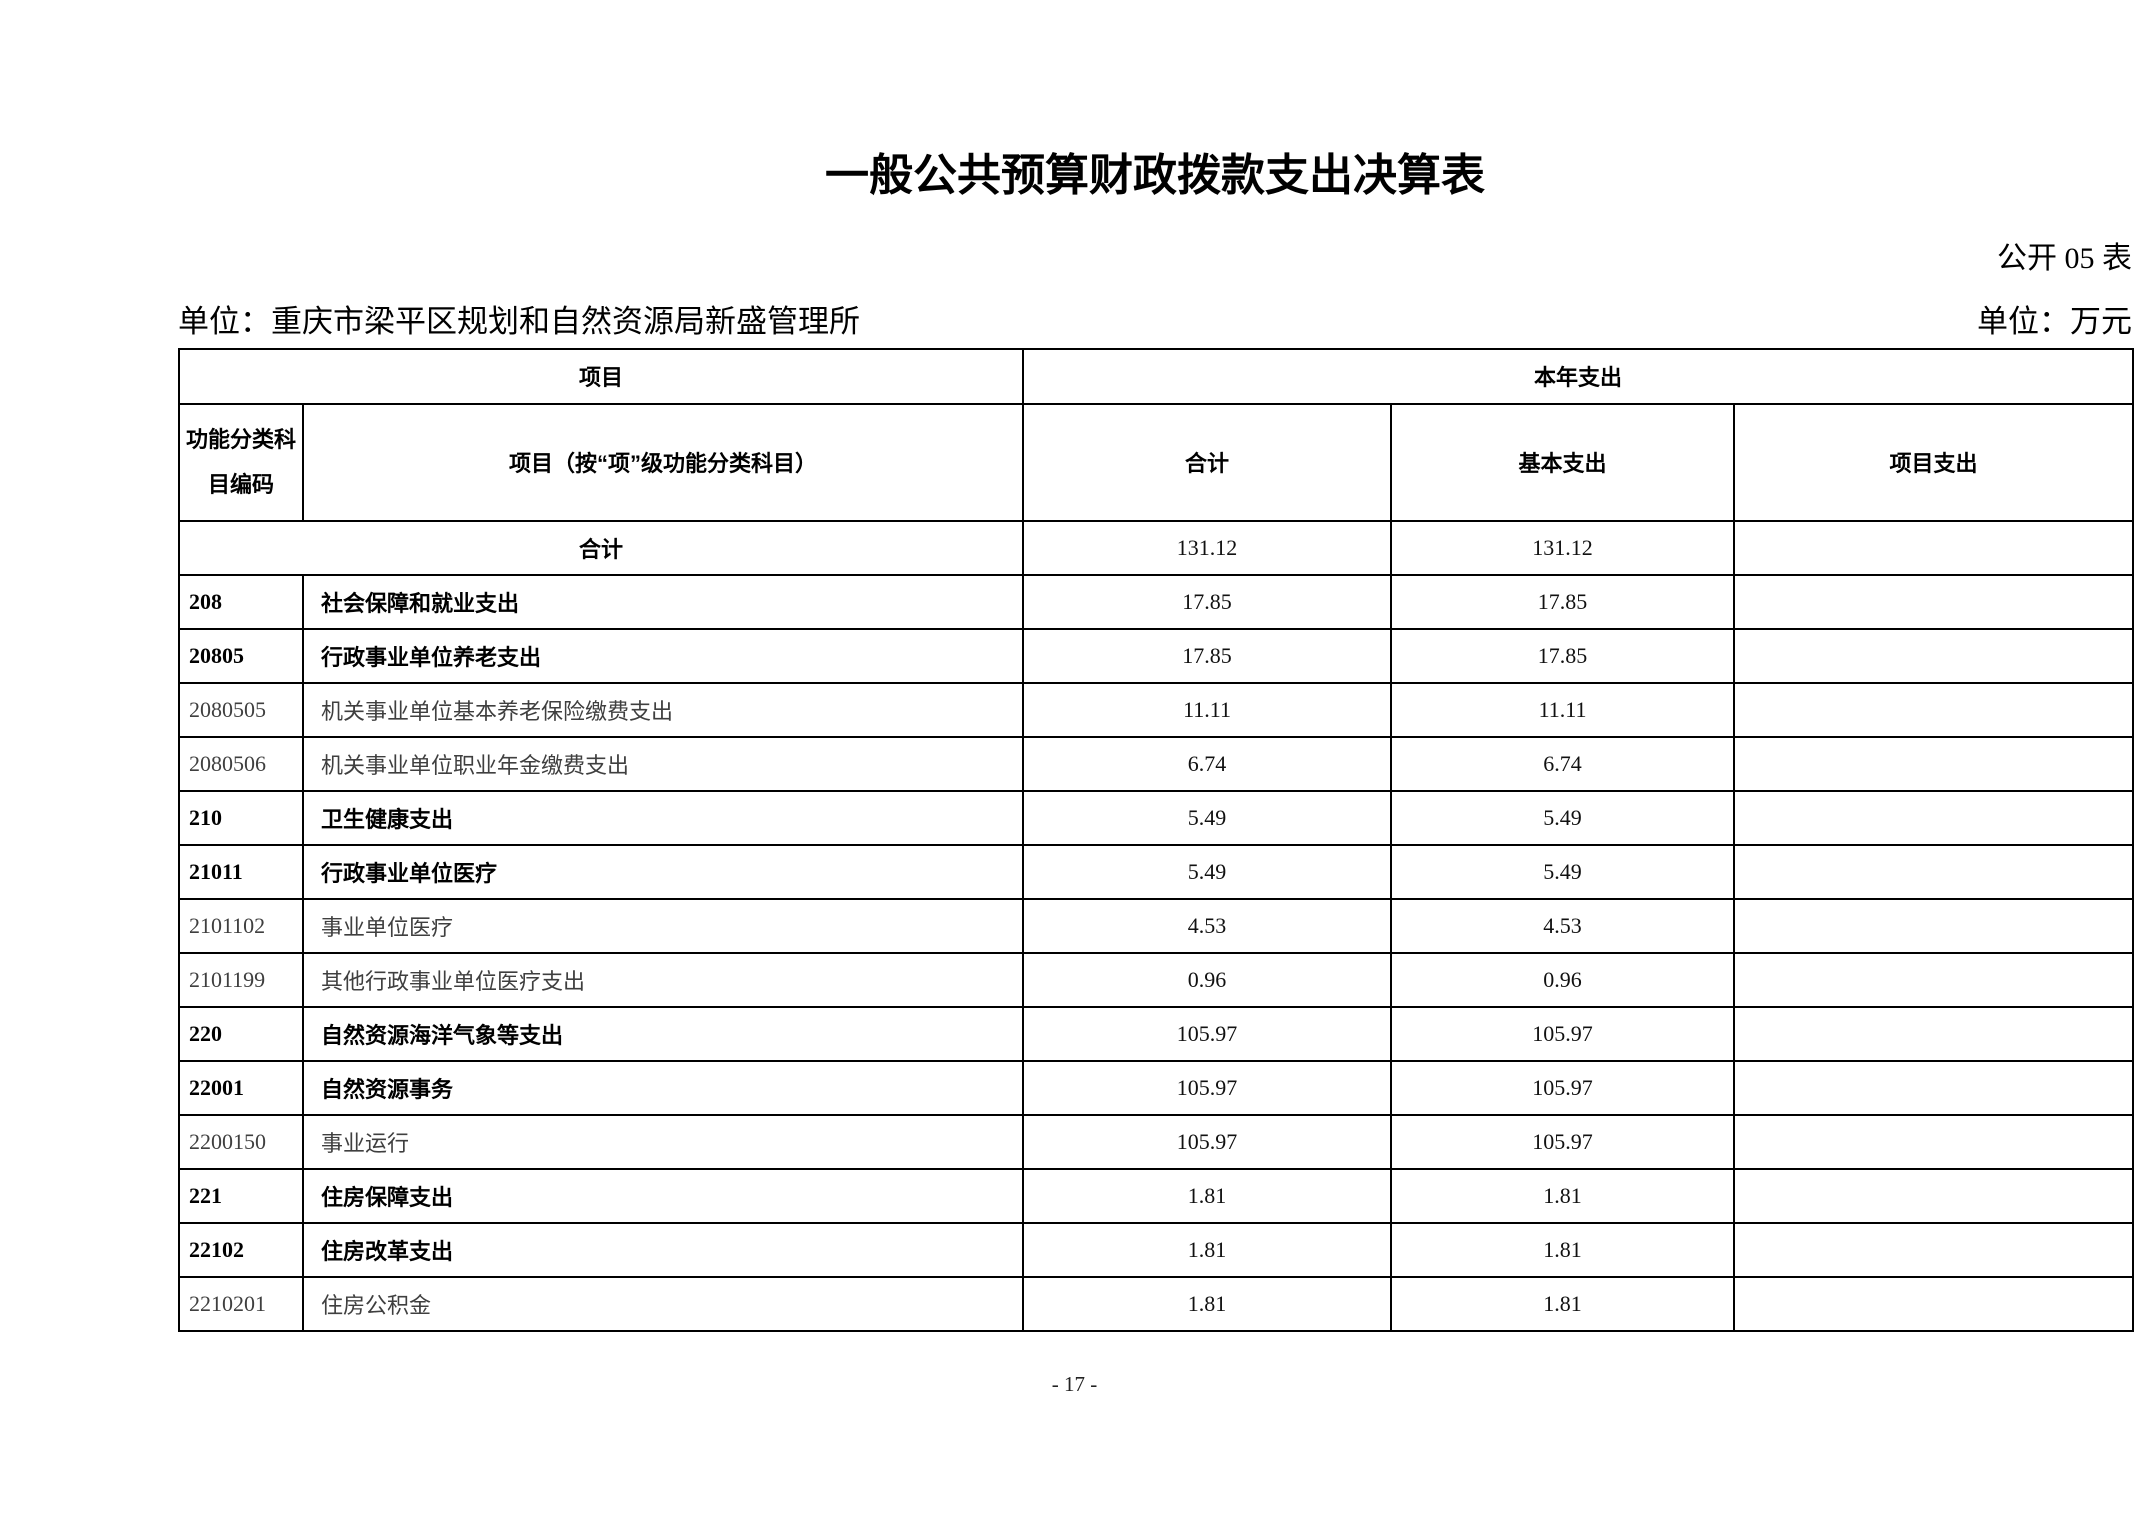  I want to click on table-row: 2210201 住房公积金 1.81 1.81, so click(1156, 1303).